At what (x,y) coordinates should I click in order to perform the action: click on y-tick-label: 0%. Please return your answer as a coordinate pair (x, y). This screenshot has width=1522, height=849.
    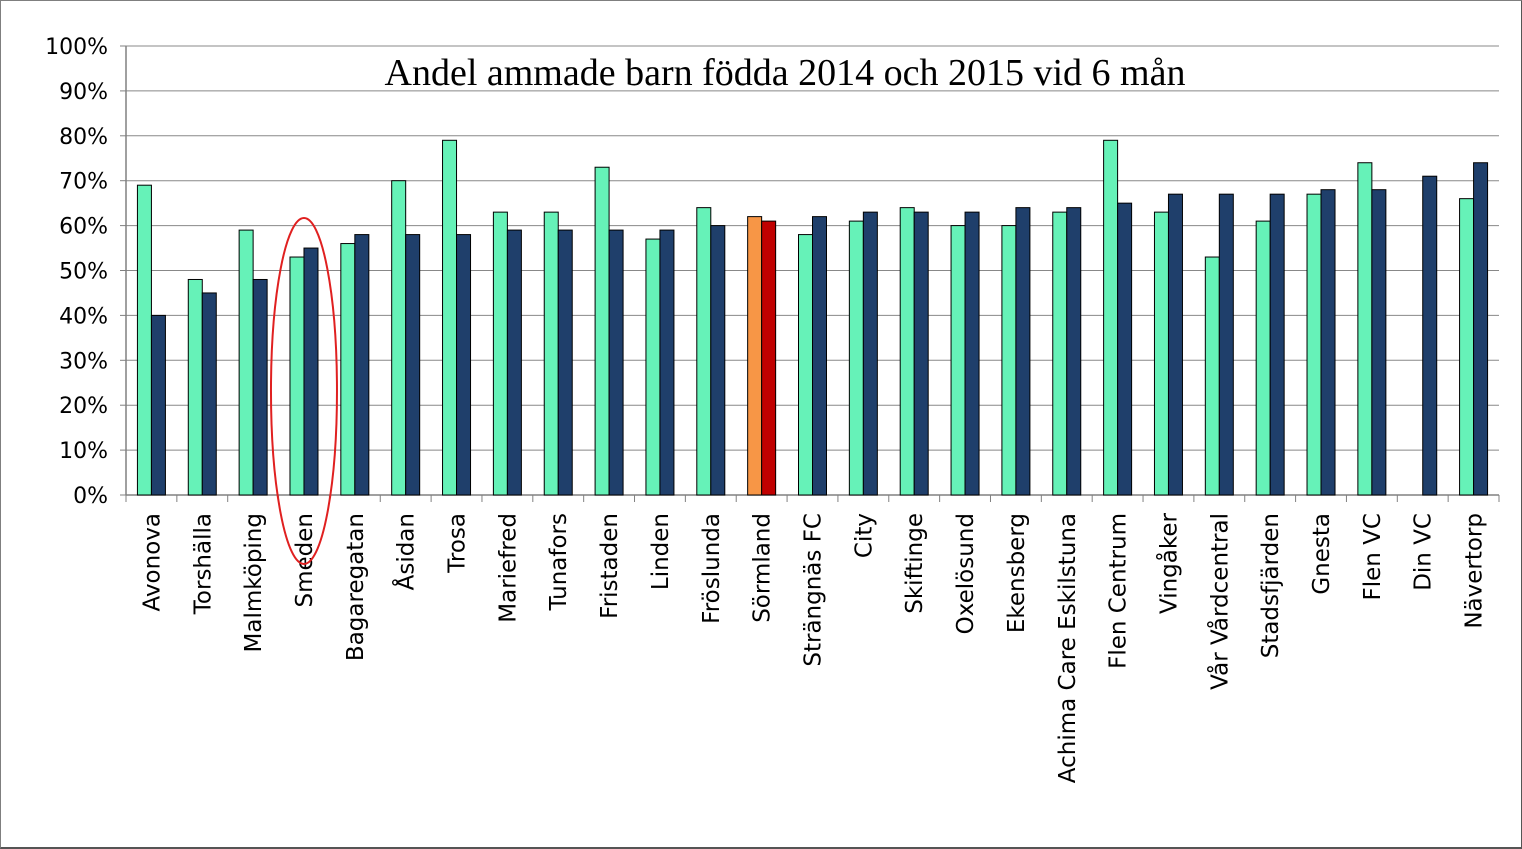
    Looking at the image, I should click on (90, 496).